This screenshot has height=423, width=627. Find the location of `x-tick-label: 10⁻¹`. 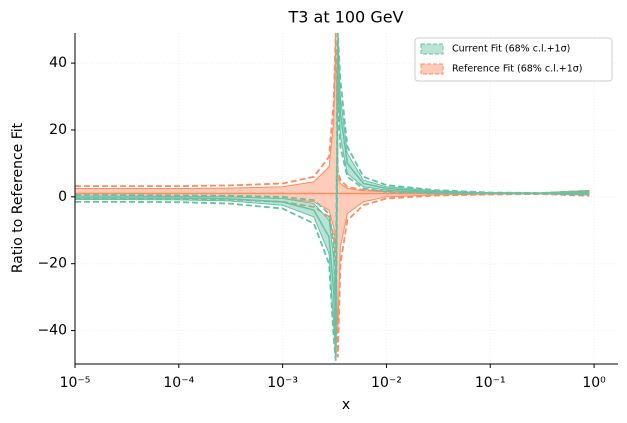

x-tick-label: 10⁻¹ is located at coordinates (490, 383).